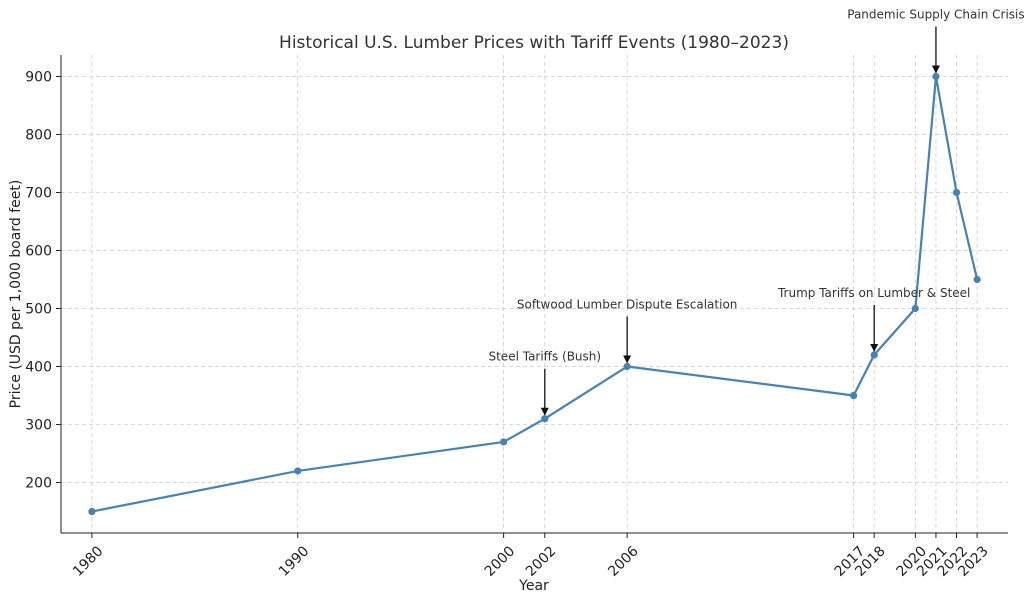  Describe the element at coordinates (873, 293) in the screenshot. I see `annotation-label: Trump Tariffs on Lumber & Steel` at that location.